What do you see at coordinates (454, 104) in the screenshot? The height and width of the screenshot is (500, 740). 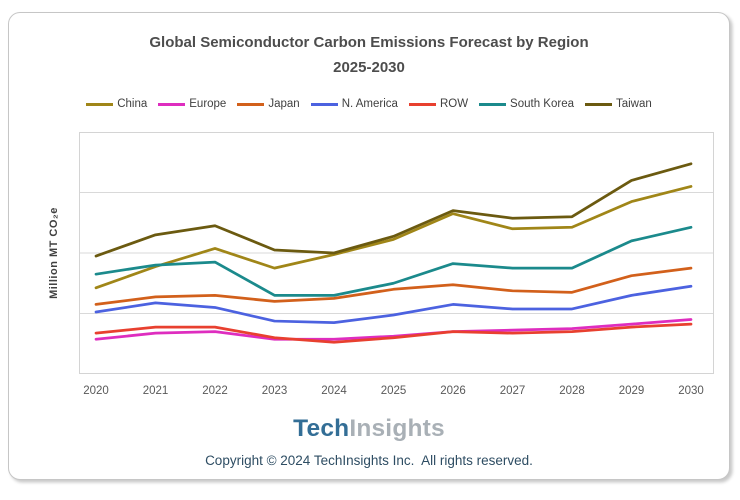 I see `legend-label: ROW` at bounding box center [454, 104].